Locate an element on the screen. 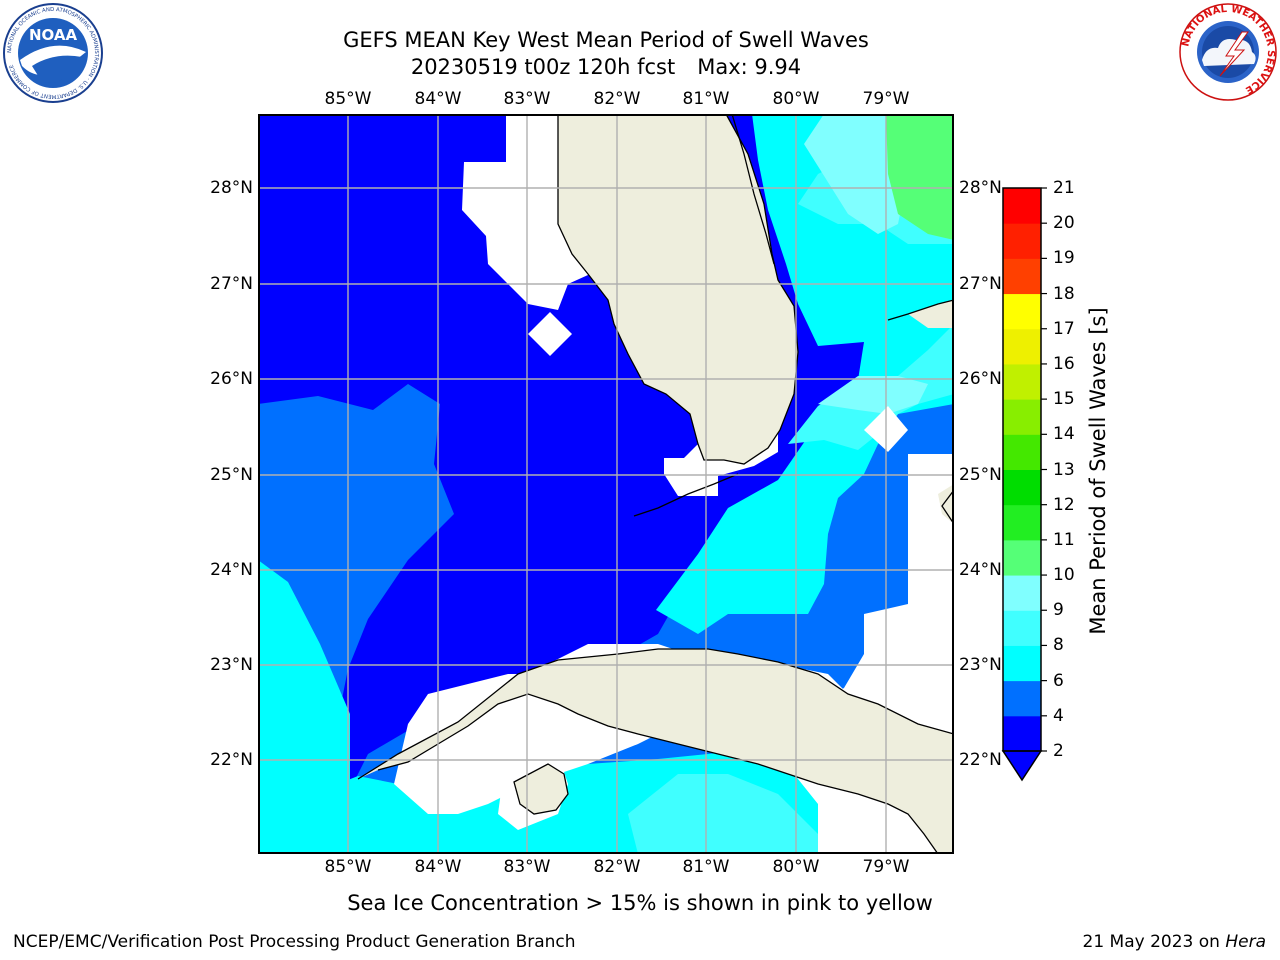 The height and width of the screenshot is (960, 1280). colorbar-tick-label: 4 is located at coordinates (1058, 715).